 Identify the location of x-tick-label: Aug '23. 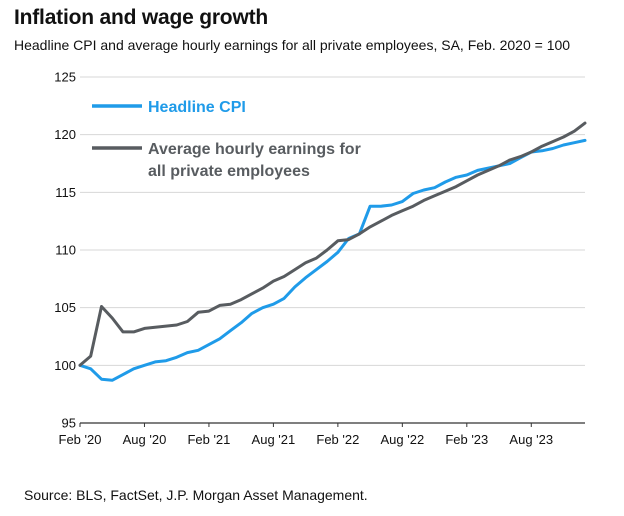
(531, 439).